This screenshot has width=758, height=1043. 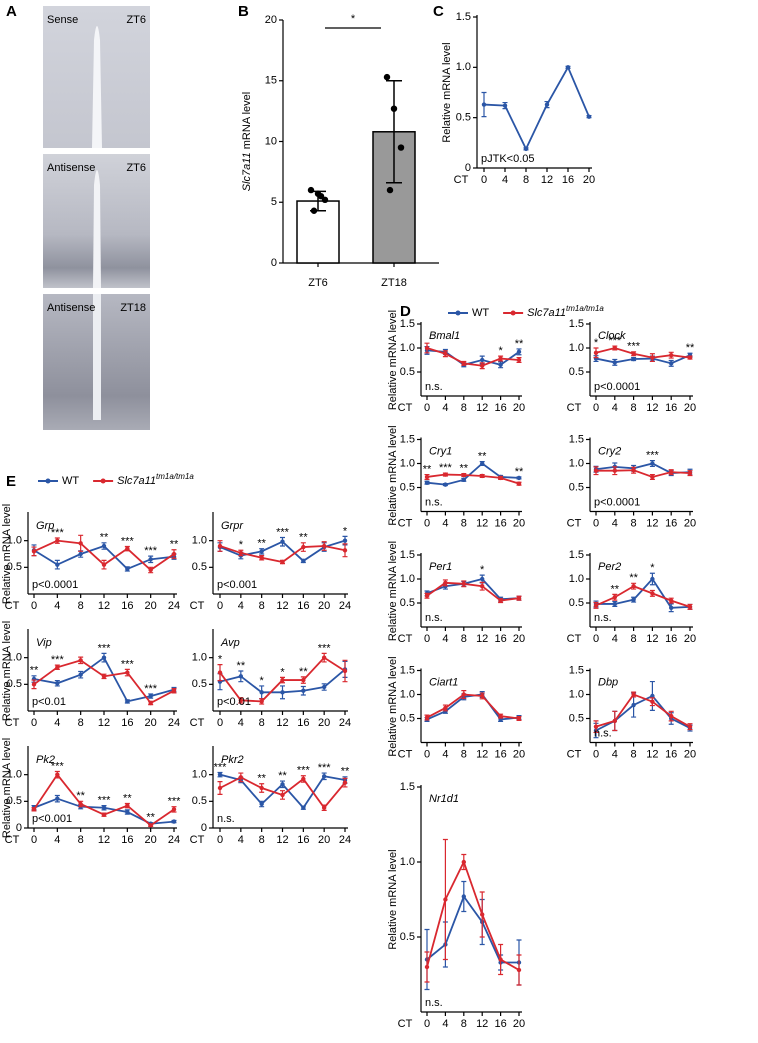 I want to click on legend-name: Slc7a11, so click(x=546, y=313).